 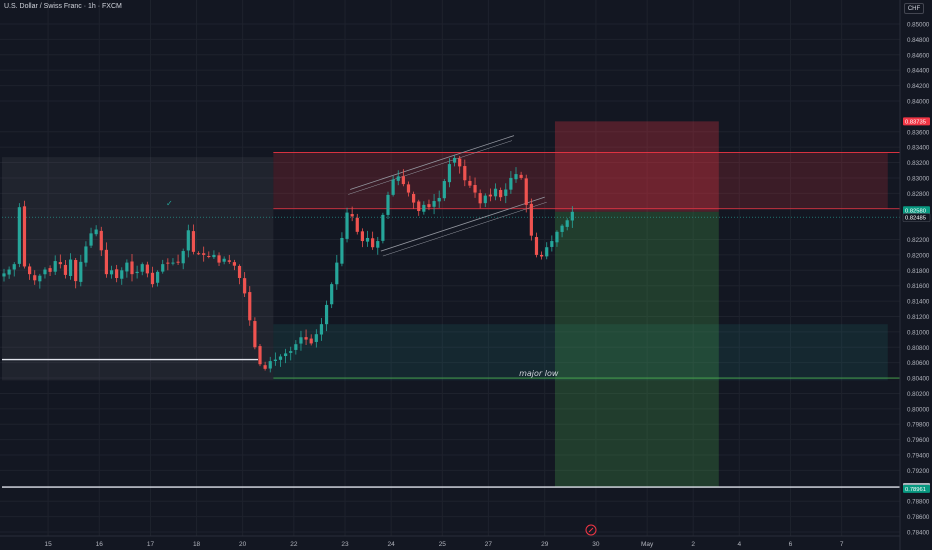 I want to click on demand-zone-zone, so click(x=580, y=352).